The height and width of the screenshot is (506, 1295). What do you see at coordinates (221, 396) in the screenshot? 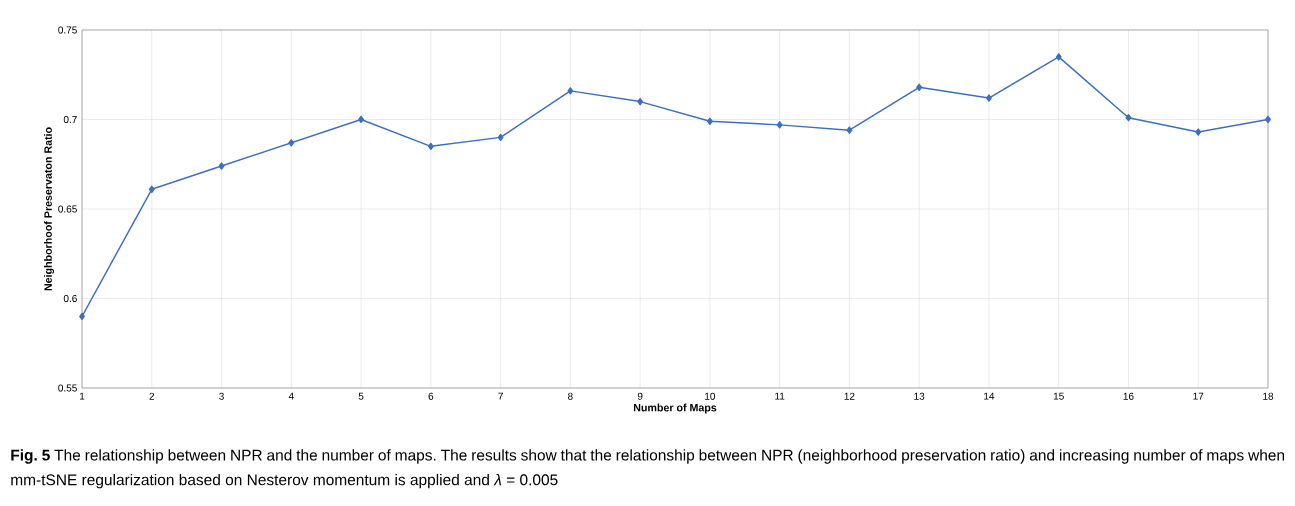
I see `x-tick-label: 3` at bounding box center [221, 396].